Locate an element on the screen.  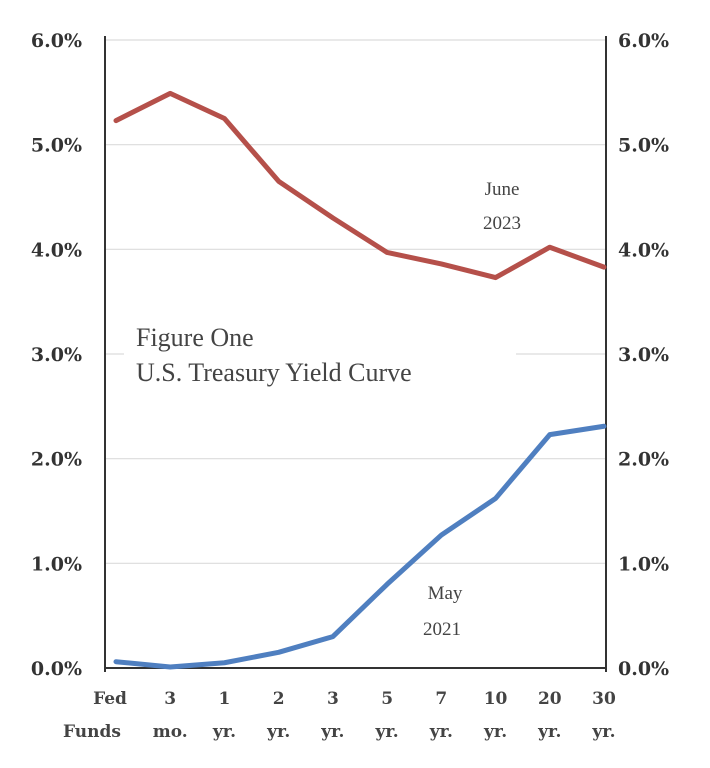
left-y-tick-labels: 0.0% 1.0% 2.0% 3.0% 4.0% 5.0% 6.0% is located at coordinates (56, 355).